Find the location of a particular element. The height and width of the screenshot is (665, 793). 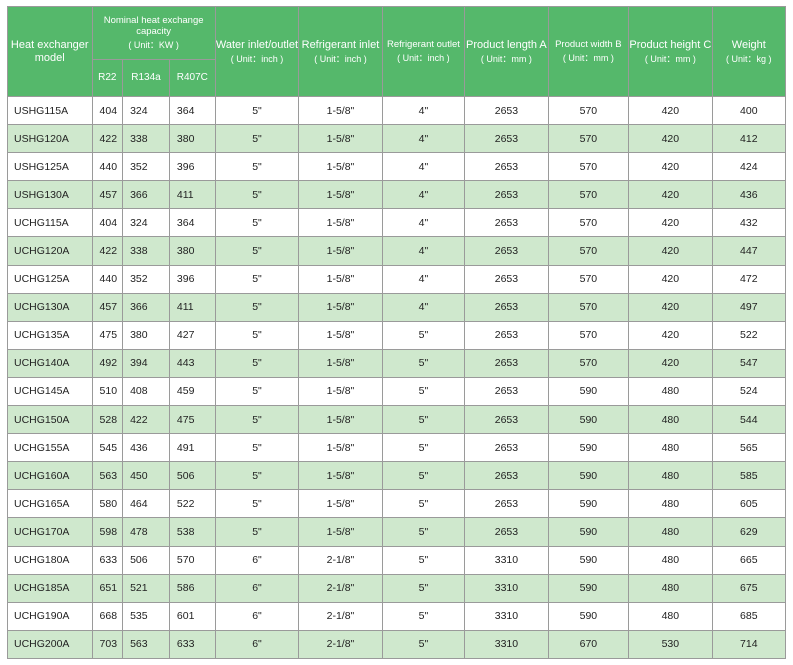

cell-length: 3310 is located at coordinates (506, 644).